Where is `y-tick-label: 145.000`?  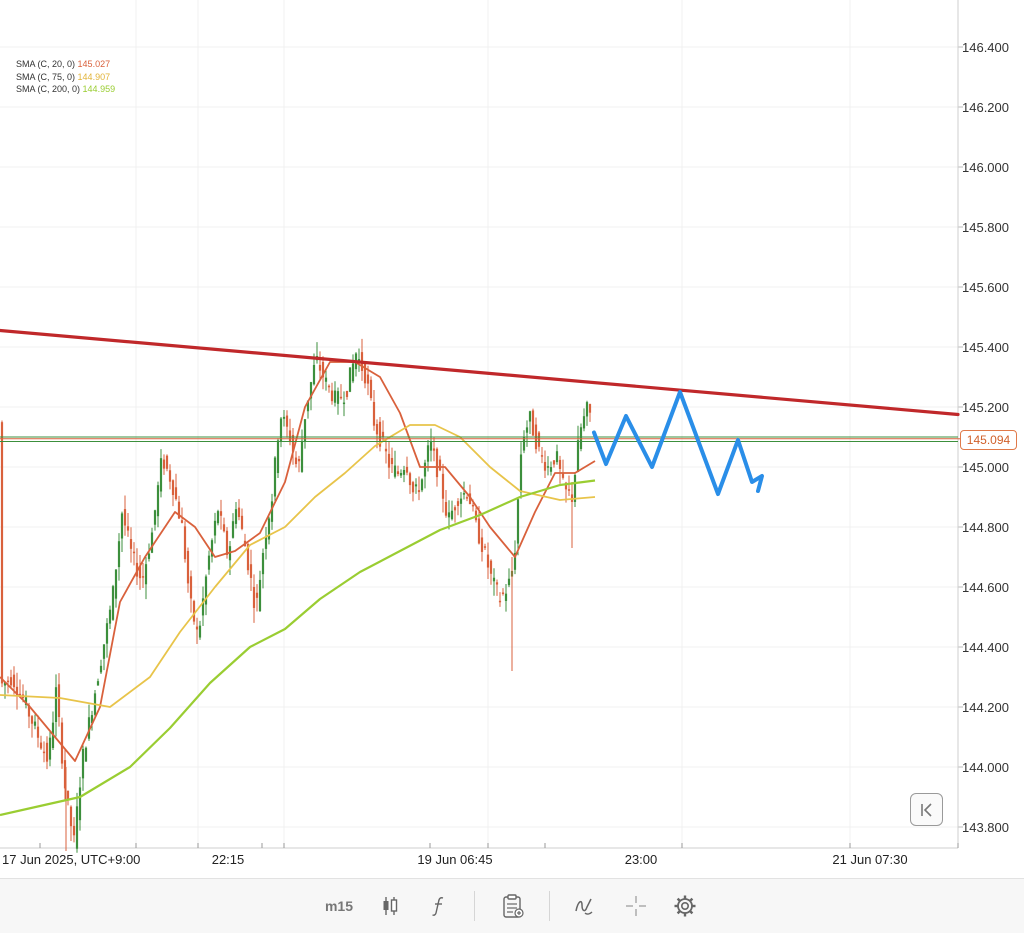 y-tick-label: 145.000 is located at coordinates (985, 467).